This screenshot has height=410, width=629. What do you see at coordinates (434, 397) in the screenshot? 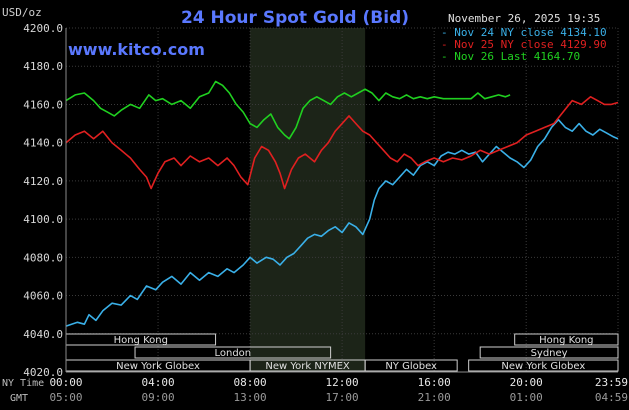
I see `x-tick-label-gmt: 21:00` at bounding box center [434, 397].